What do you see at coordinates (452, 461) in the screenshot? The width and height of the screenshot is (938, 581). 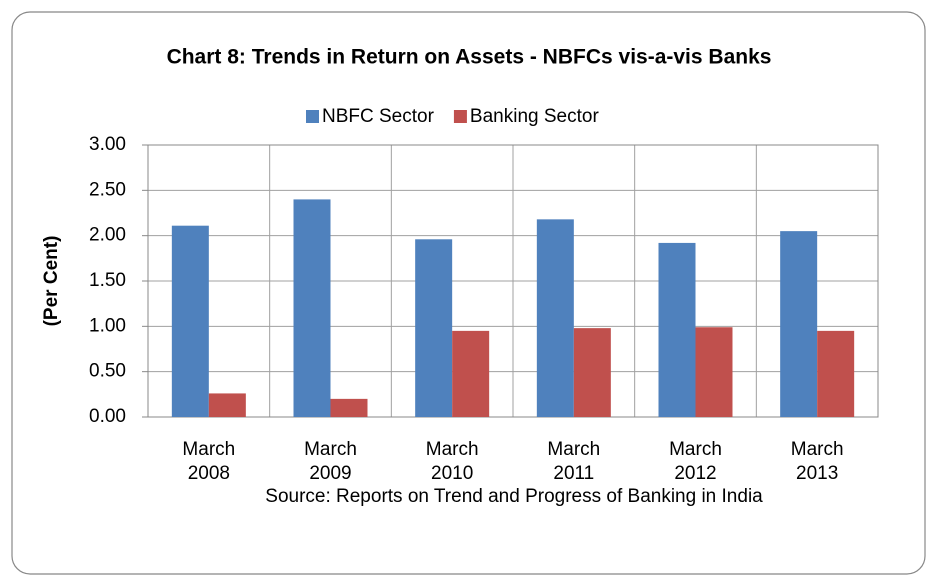 I see `x-tick-label: March 2010` at bounding box center [452, 461].